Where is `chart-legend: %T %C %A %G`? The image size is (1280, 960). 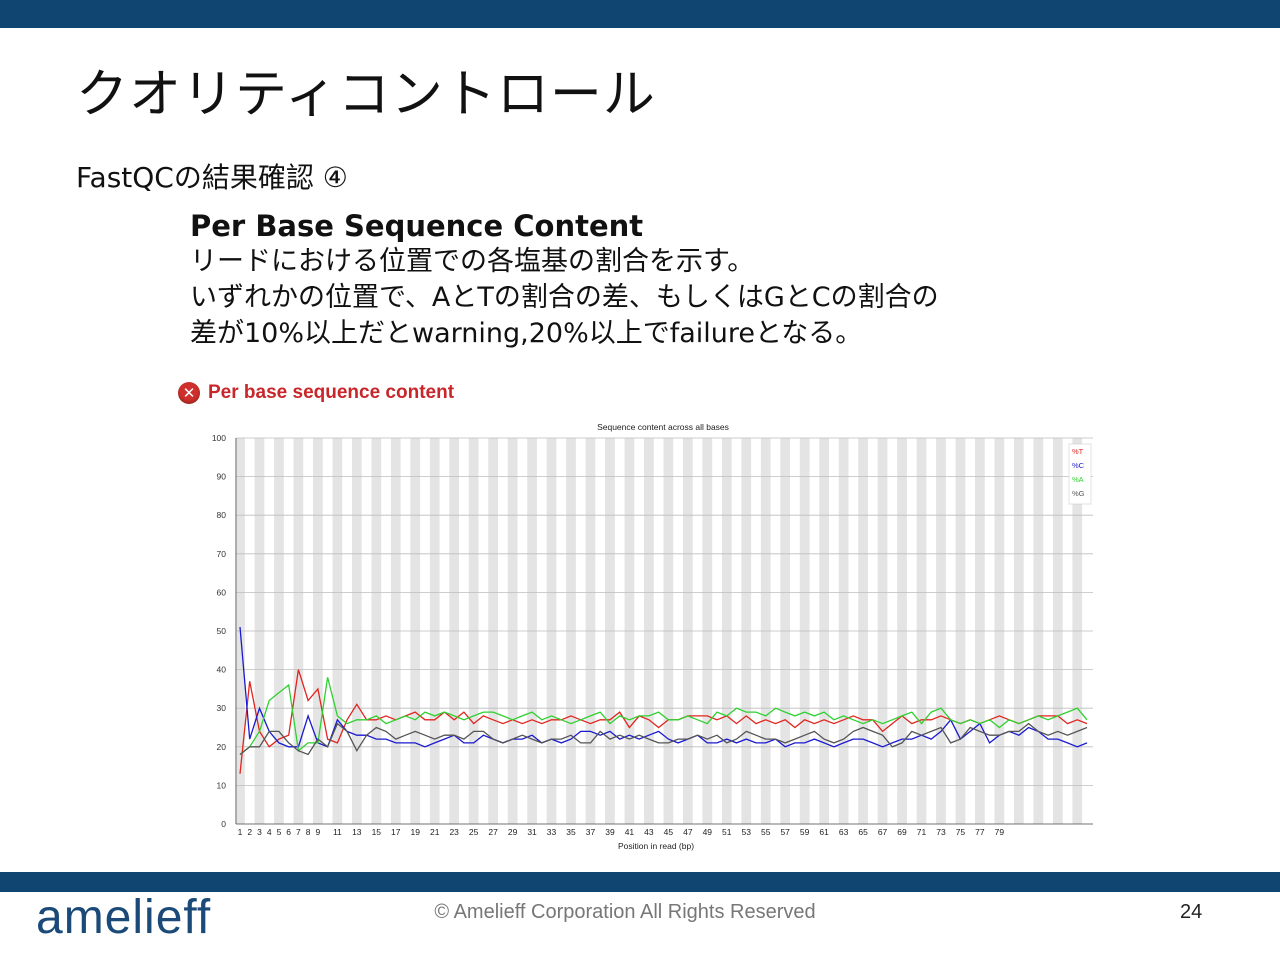
chart-legend: %T %C %A %G is located at coordinates (1080, 474).